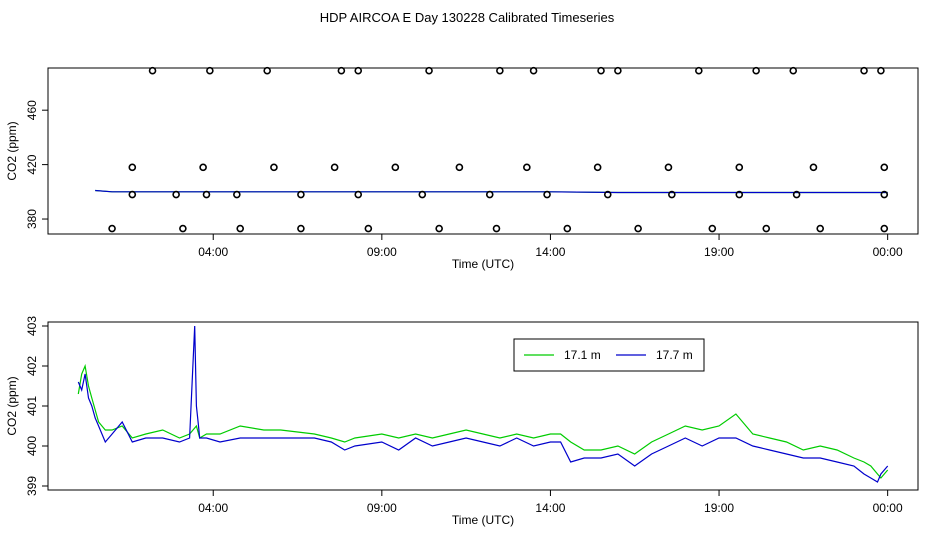 The height and width of the screenshot is (540, 936). What do you see at coordinates (32, 366) in the screenshot?
I see `y-tick-label: 402` at bounding box center [32, 366].